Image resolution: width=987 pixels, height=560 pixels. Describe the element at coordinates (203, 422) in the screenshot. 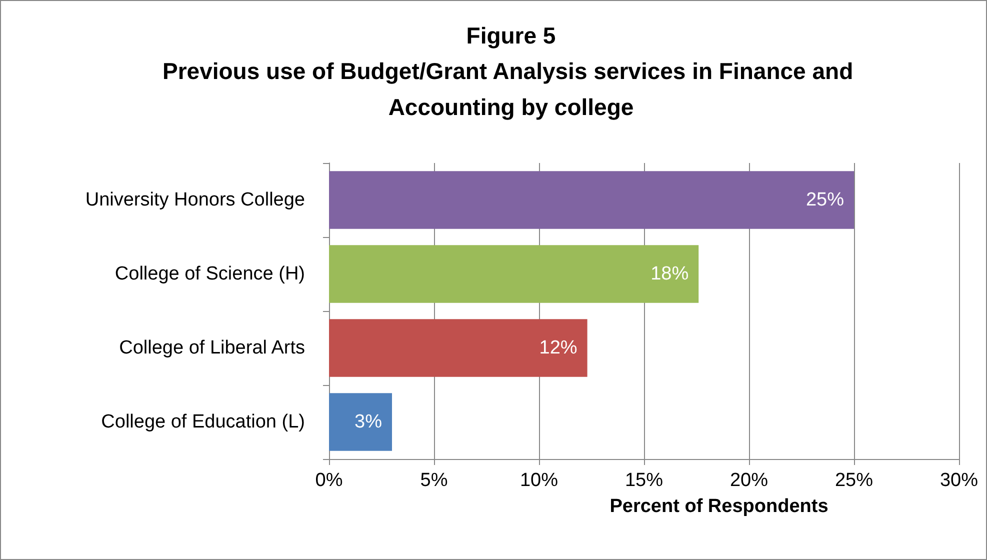

I see `y-tick-label: College of Education (L)` at that location.